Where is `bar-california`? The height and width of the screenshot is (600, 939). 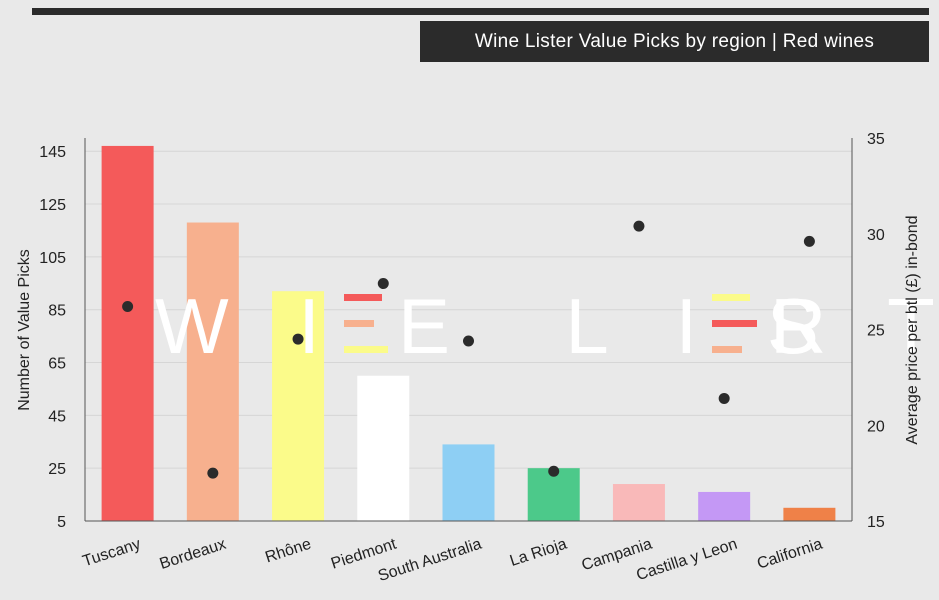
bar-california is located at coordinates (809, 514).